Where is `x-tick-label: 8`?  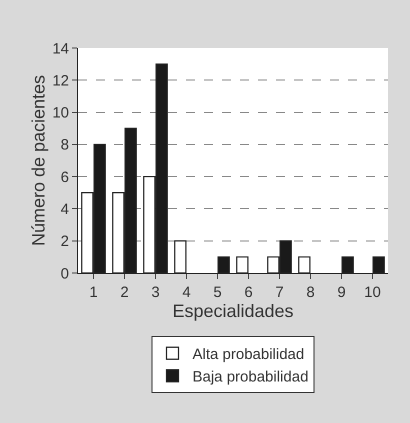
x-tick-label: 8 is located at coordinates (310, 292).